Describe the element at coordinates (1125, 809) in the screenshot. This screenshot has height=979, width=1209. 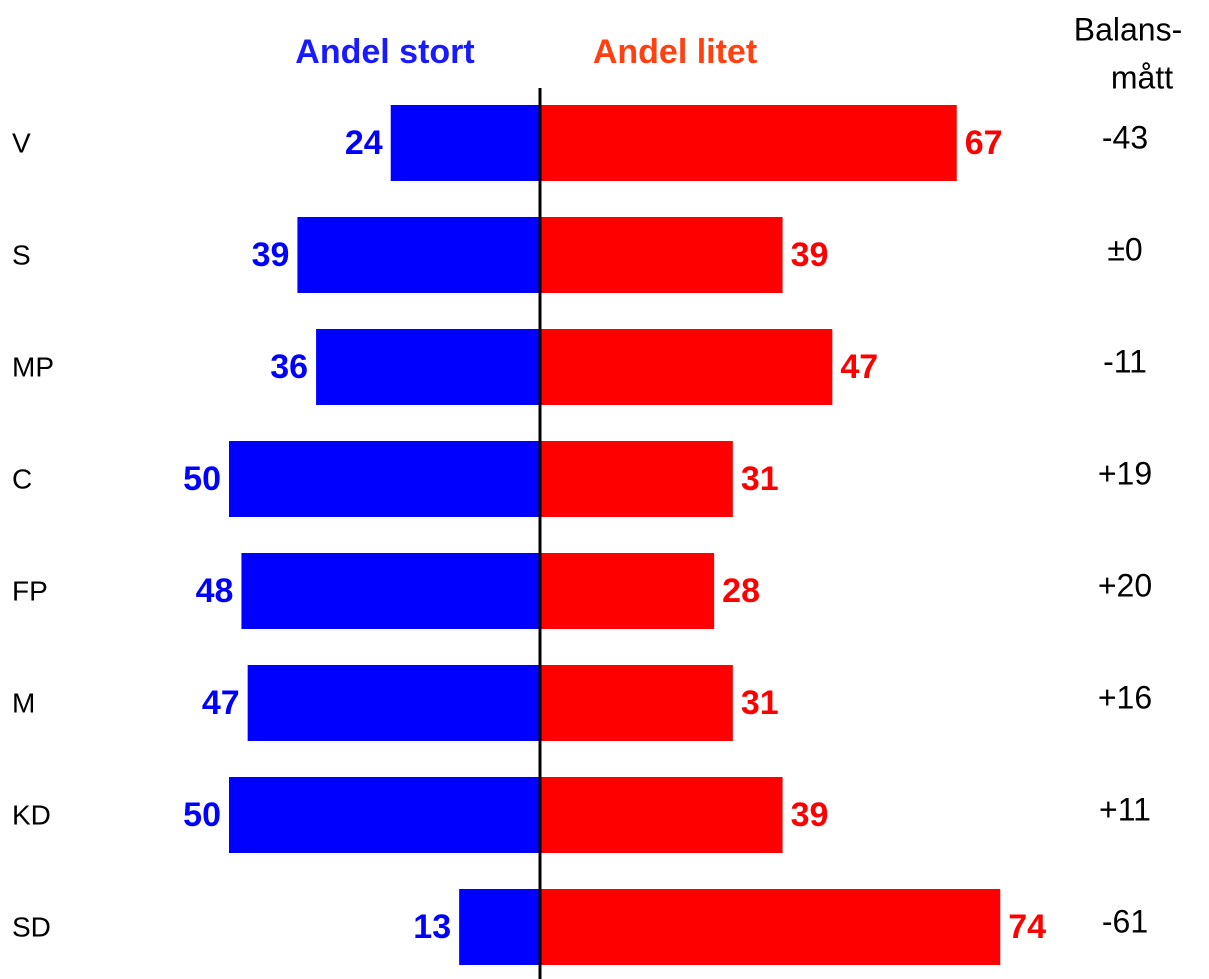
I see `balance-label: +11` at that location.